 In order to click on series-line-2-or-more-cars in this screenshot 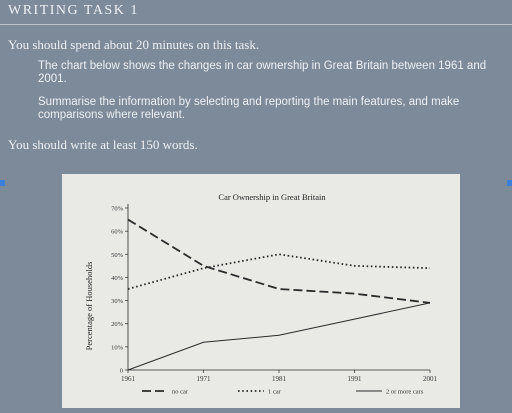, I will do `click(279, 336)`.